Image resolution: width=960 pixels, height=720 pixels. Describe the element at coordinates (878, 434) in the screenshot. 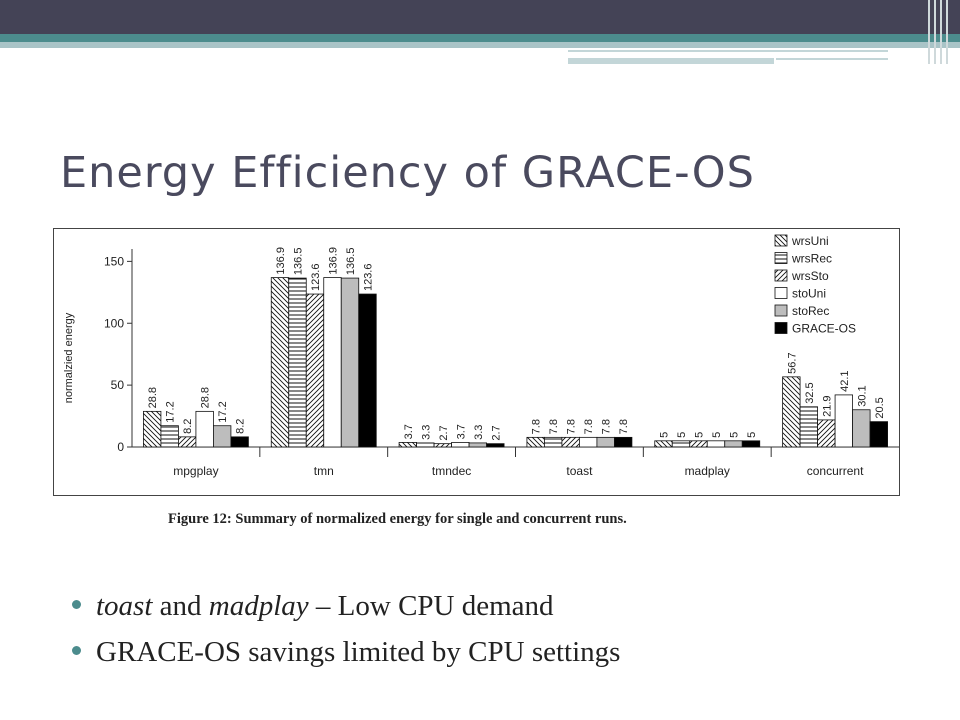

I see `bar-grace-os-concurrent` at that location.